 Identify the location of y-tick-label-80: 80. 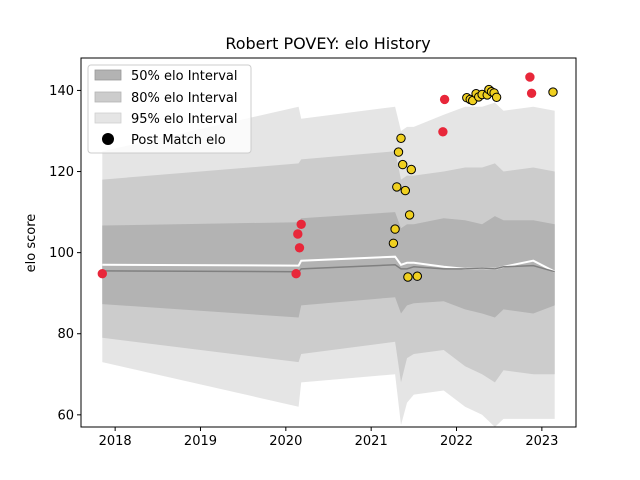
(65, 334).